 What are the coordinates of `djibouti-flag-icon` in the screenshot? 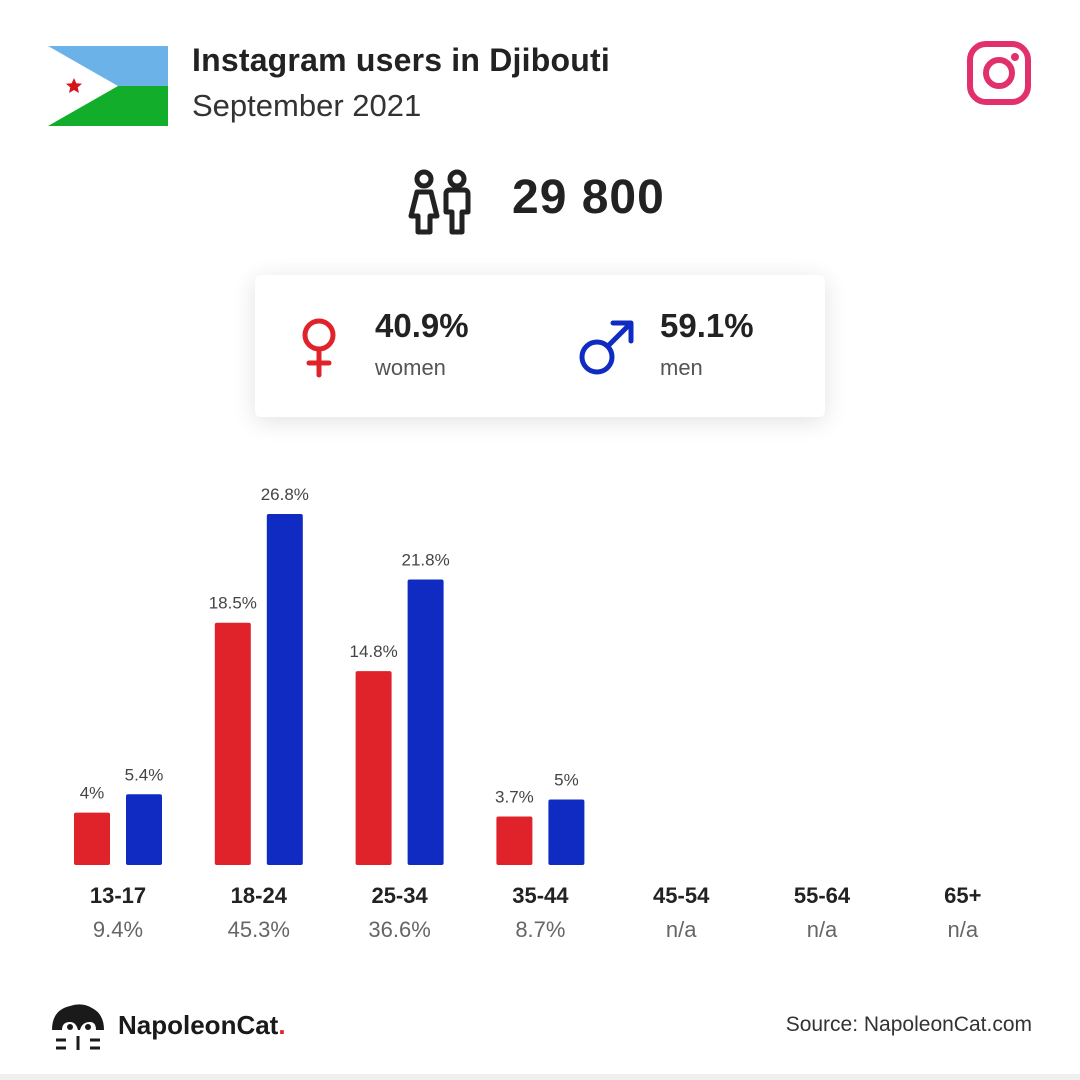 It's located at (108, 86).